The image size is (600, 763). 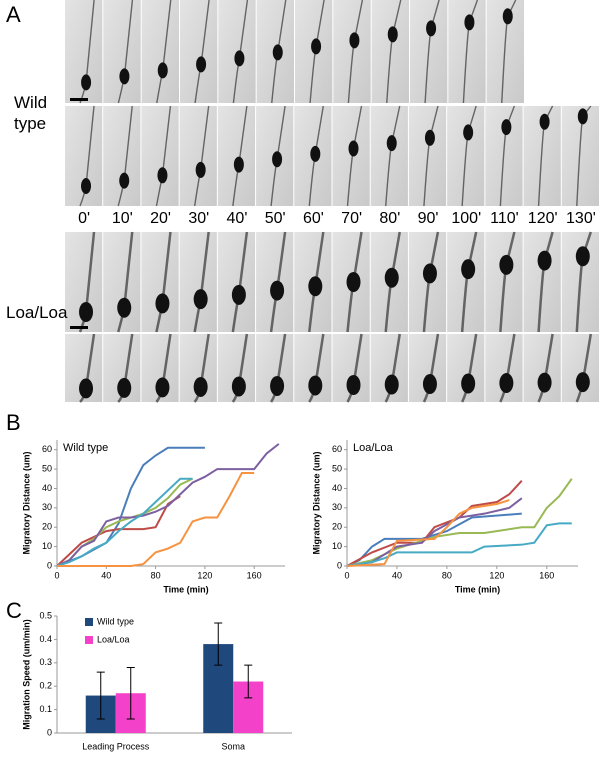 I want to click on legend-label: Wild type, so click(x=115, y=621).